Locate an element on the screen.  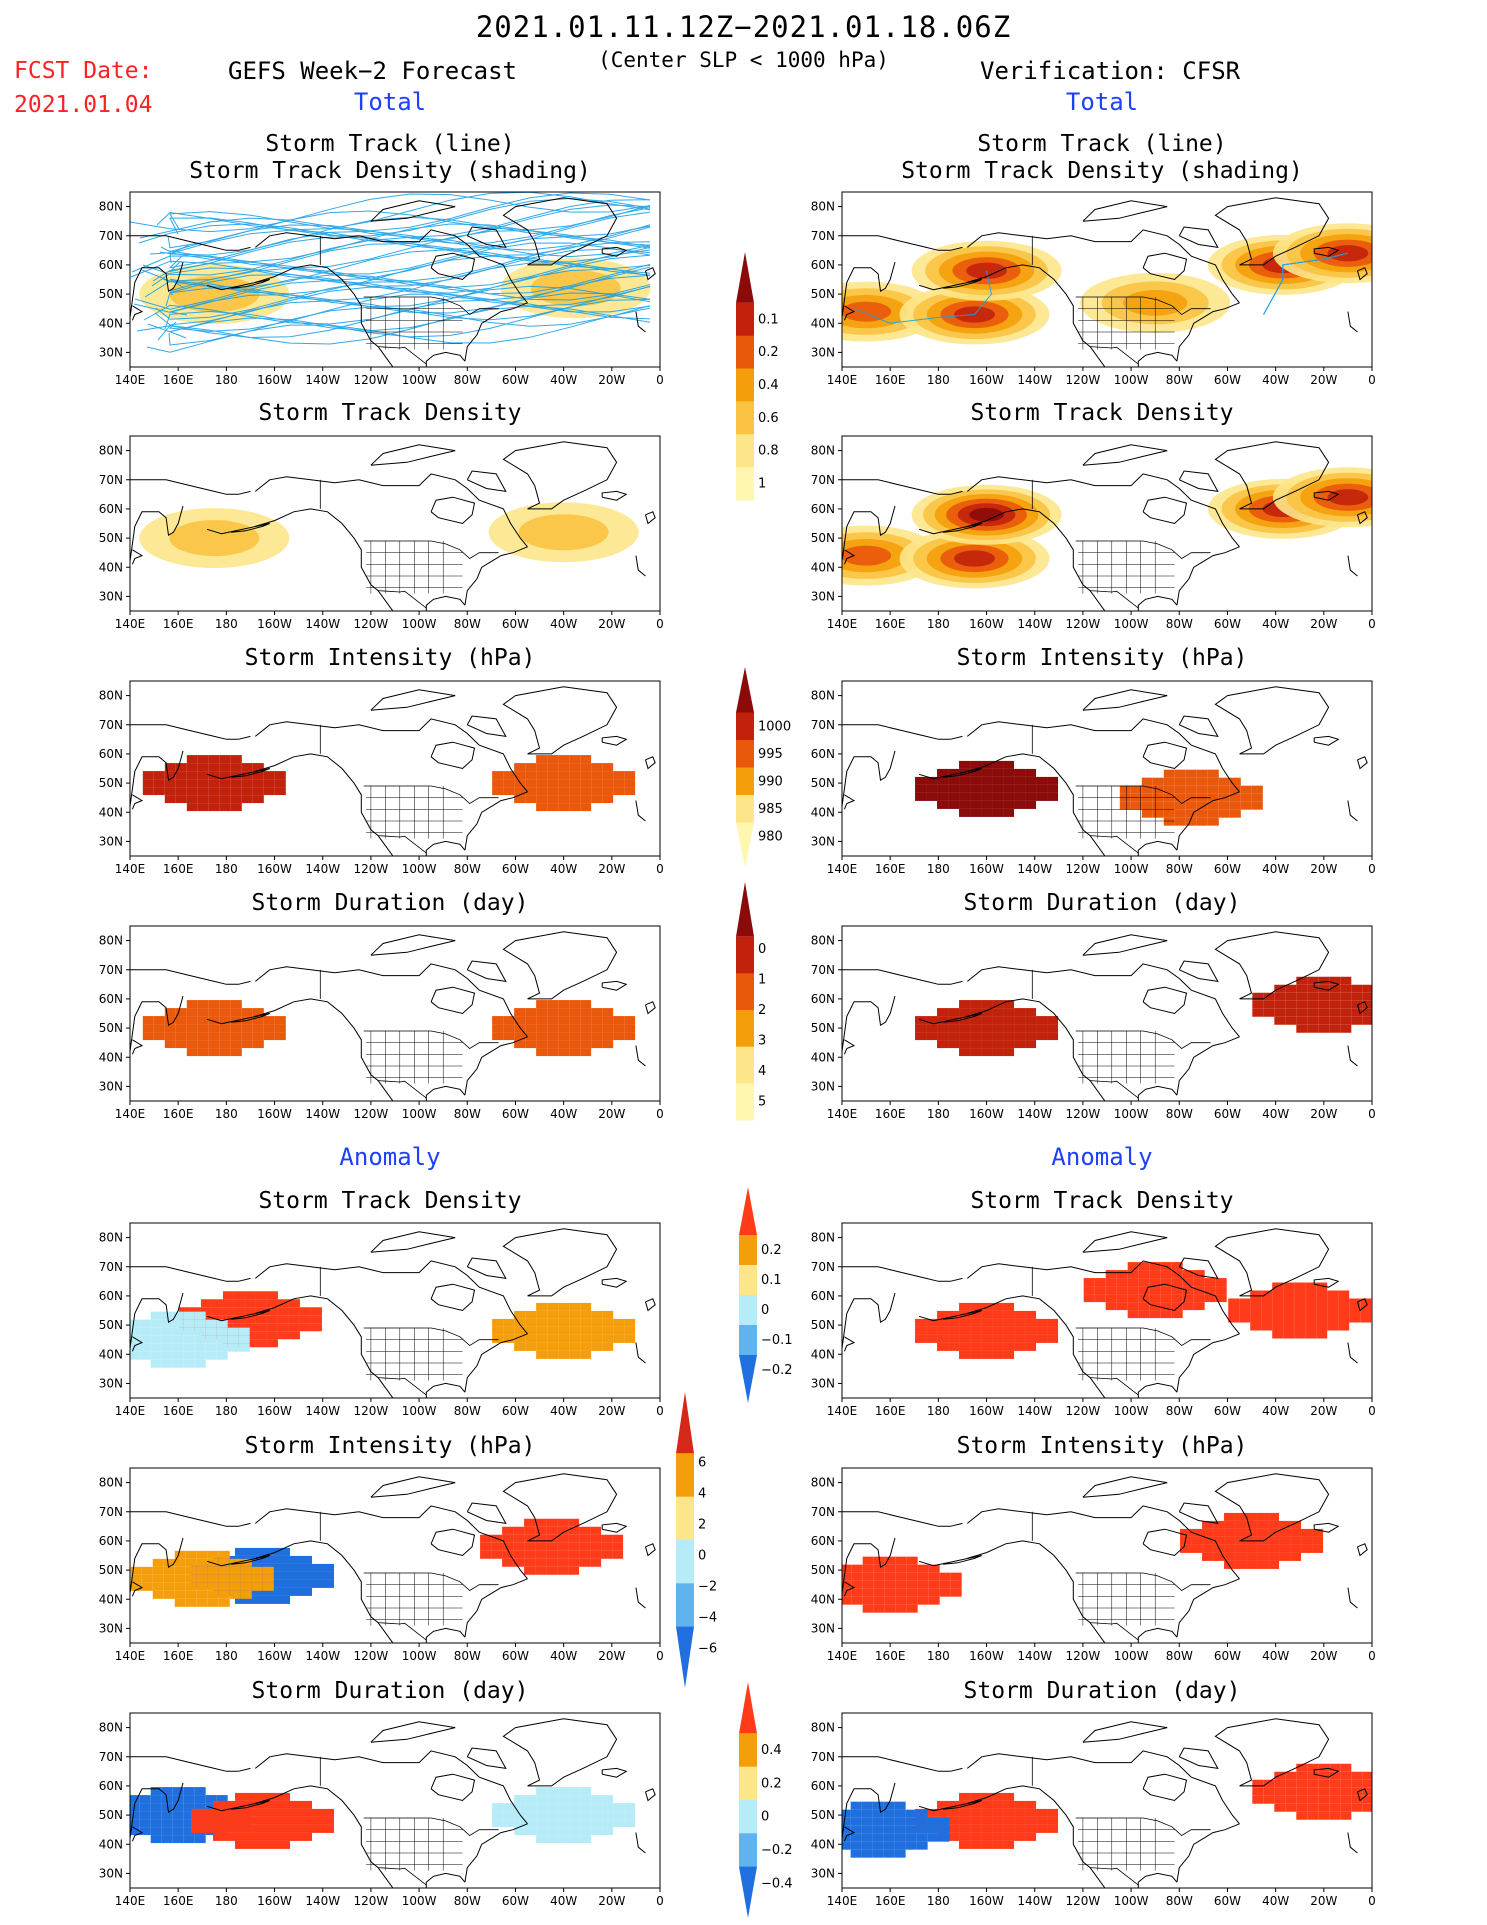
lat-tick-label: 40N is located at coordinates (111, 323).